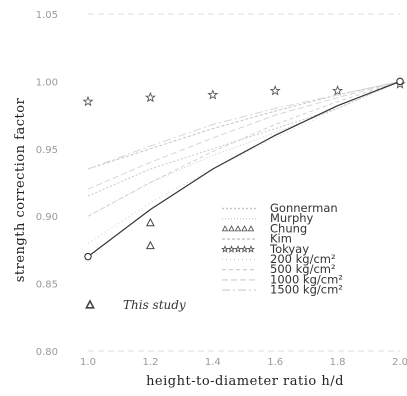 The height and width of the screenshot is (396, 407). What do you see at coordinates (47, 352) in the screenshot?
I see `y-tick-label: 0.80` at bounding box center [47, 352].